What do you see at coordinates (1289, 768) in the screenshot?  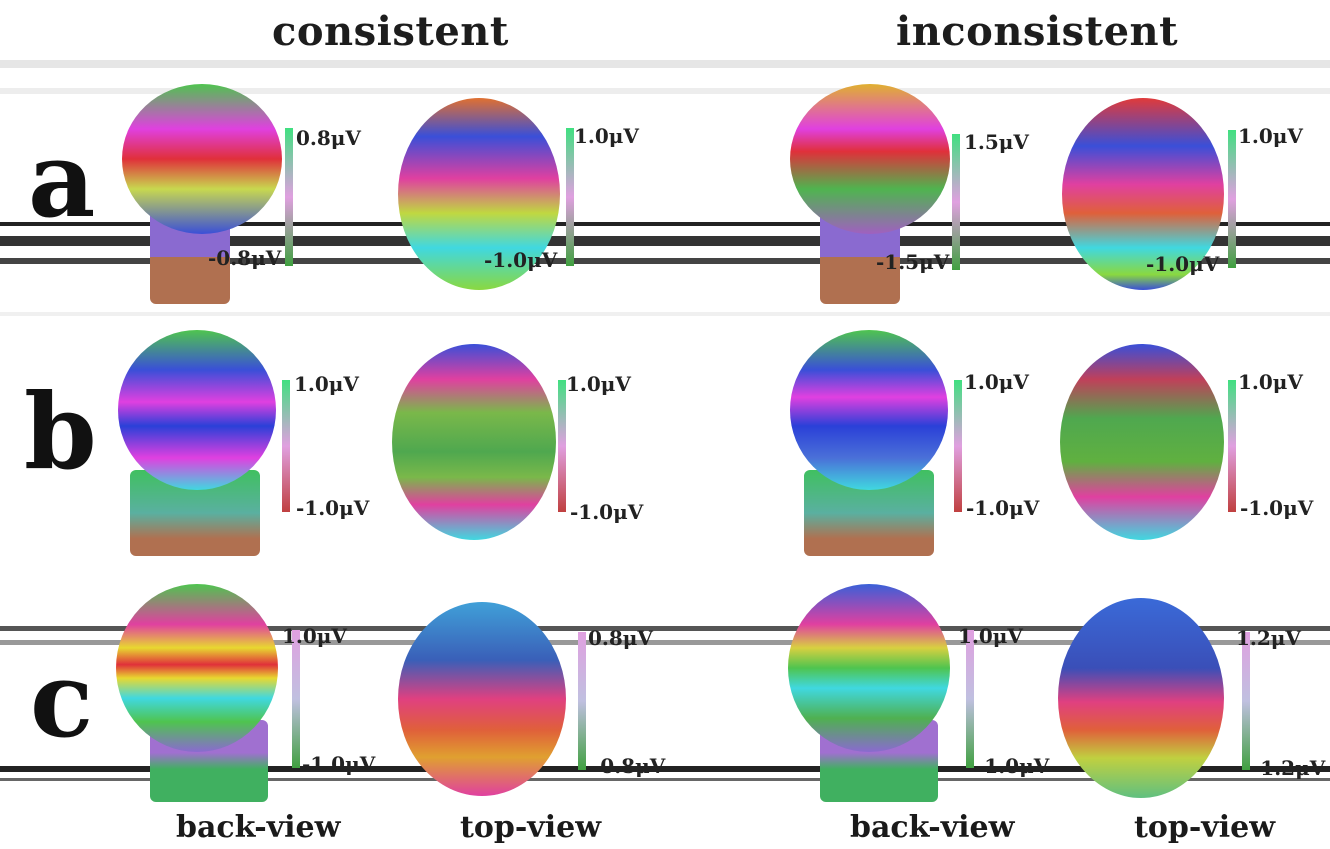 I see `colorbar-min-label: -1.2μV` at bounding box center [1289, 768].